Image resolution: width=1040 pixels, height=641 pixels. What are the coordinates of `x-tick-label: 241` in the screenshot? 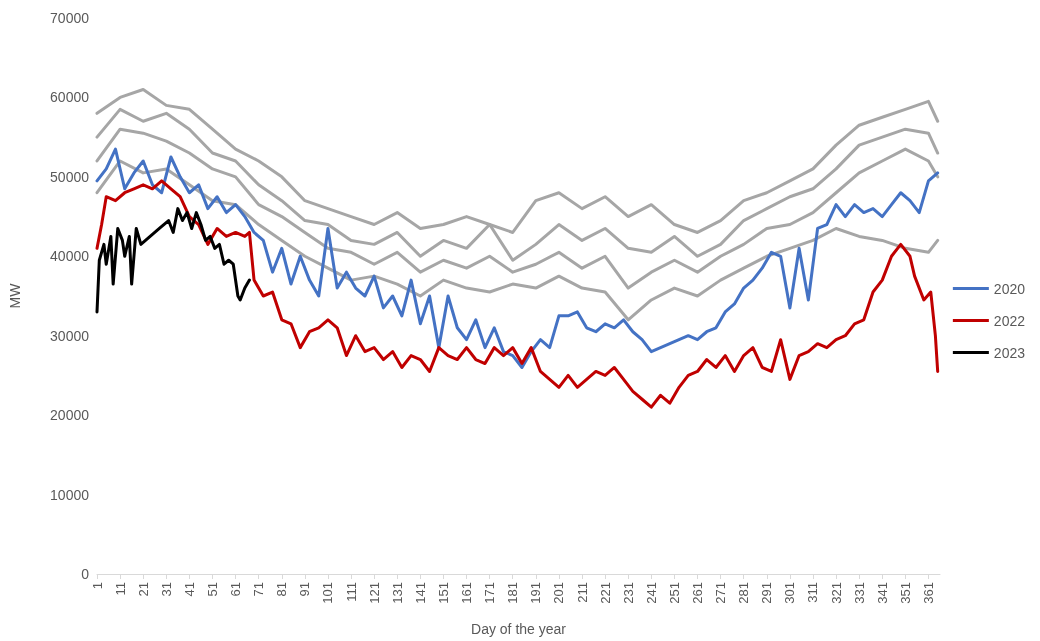 It's located at (651, 593).